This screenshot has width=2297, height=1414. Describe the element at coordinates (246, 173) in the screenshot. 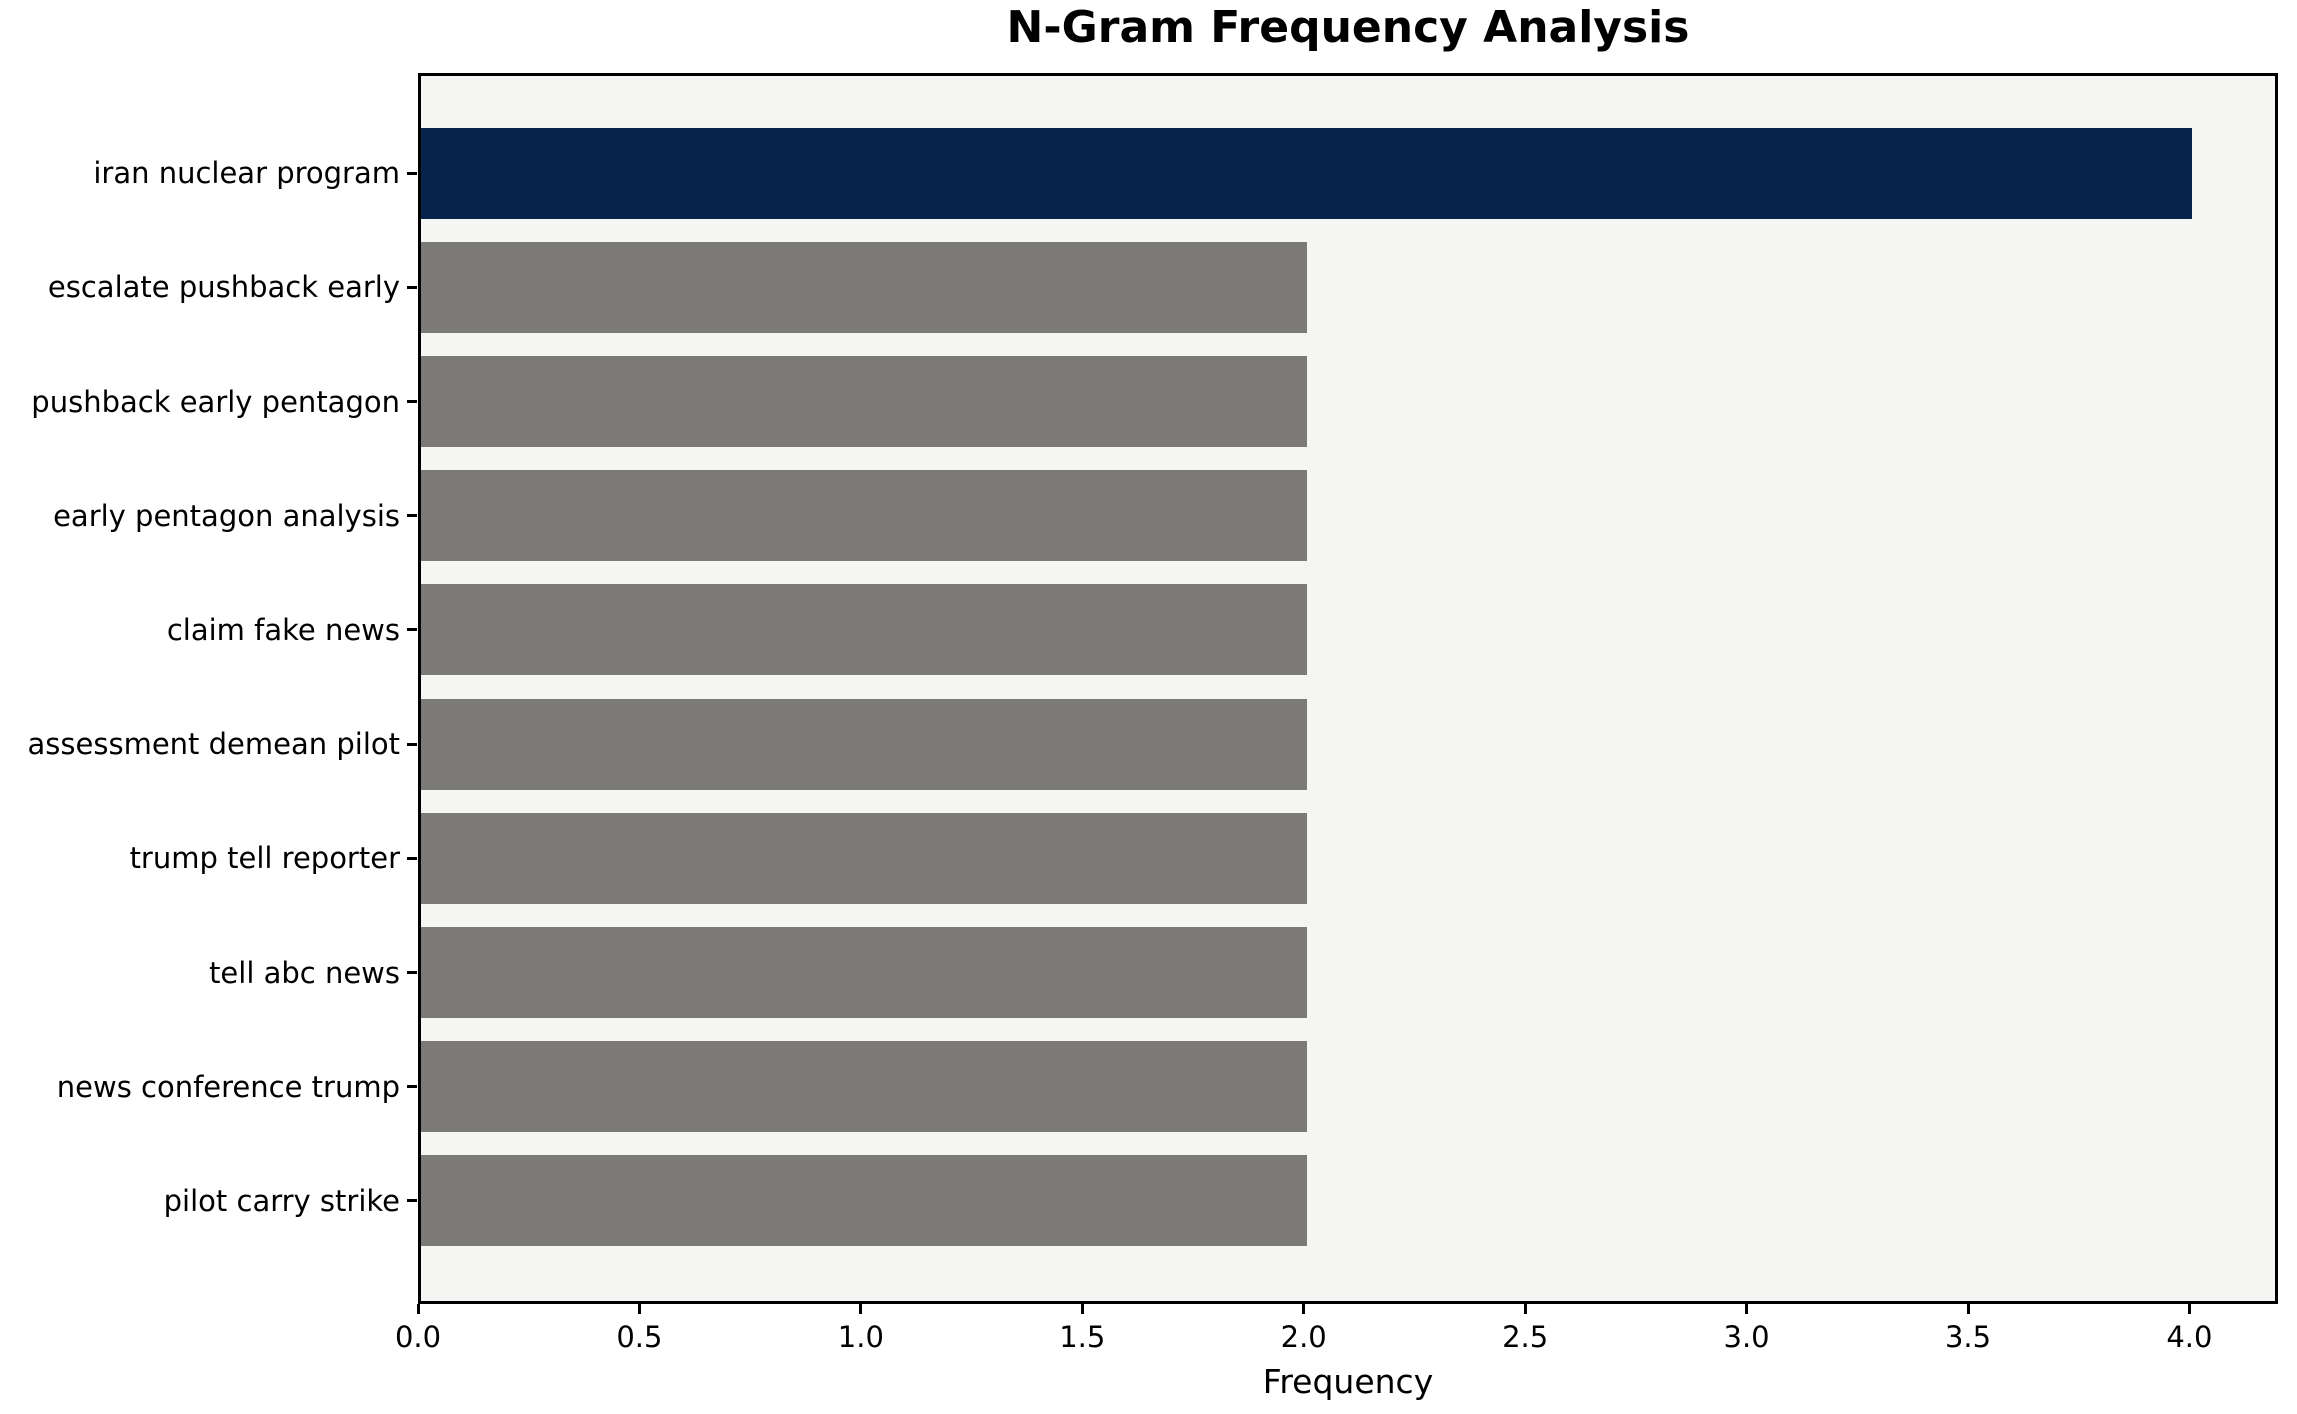

I see `y-axis-category-label: iran nuclear program` at that location.